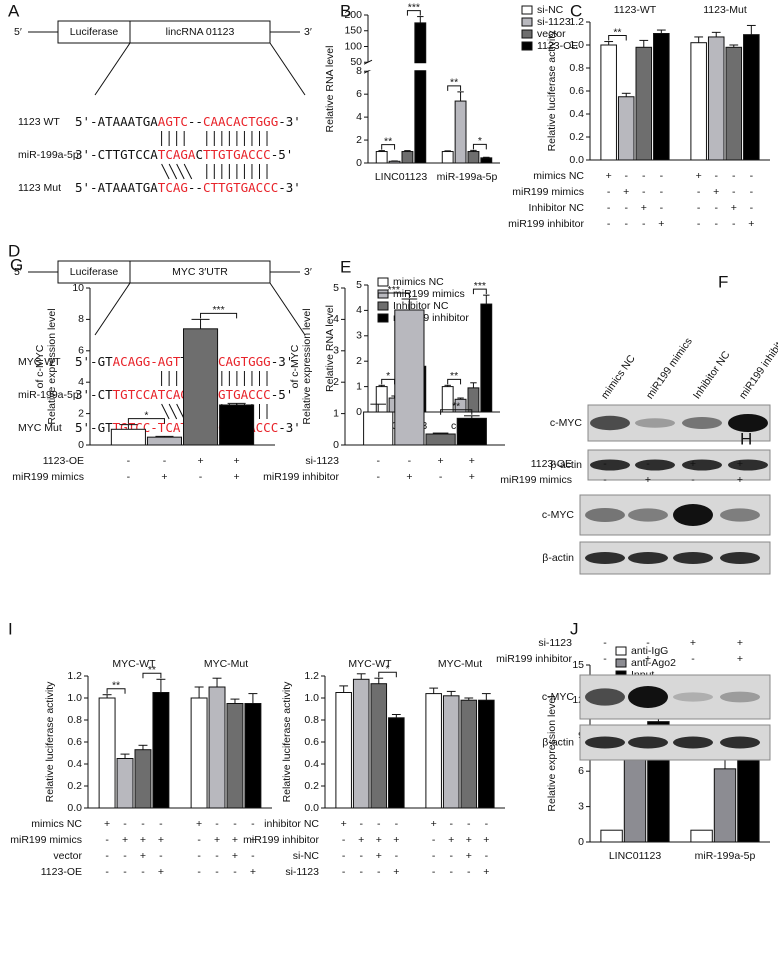  I want to click on legend-label: si-NC, so click(550, 10).